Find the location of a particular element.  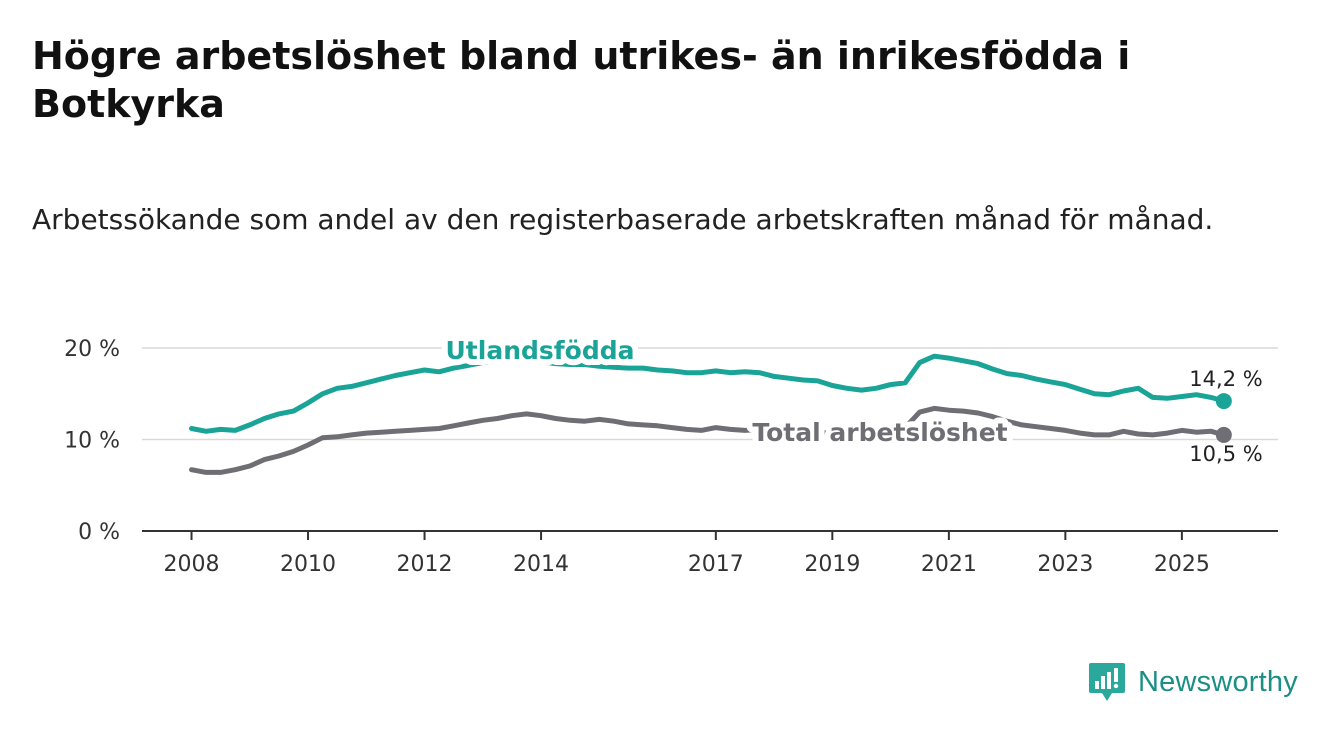

series-line-utlandsfodda is located at coordinates (708, 393).